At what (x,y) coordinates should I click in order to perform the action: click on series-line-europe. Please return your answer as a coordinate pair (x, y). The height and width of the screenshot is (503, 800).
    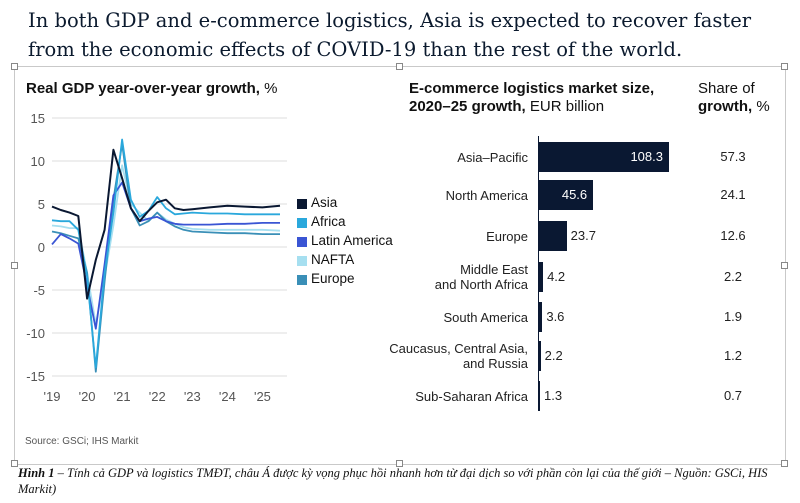
    Looking at the image, I should click on (165, 257).